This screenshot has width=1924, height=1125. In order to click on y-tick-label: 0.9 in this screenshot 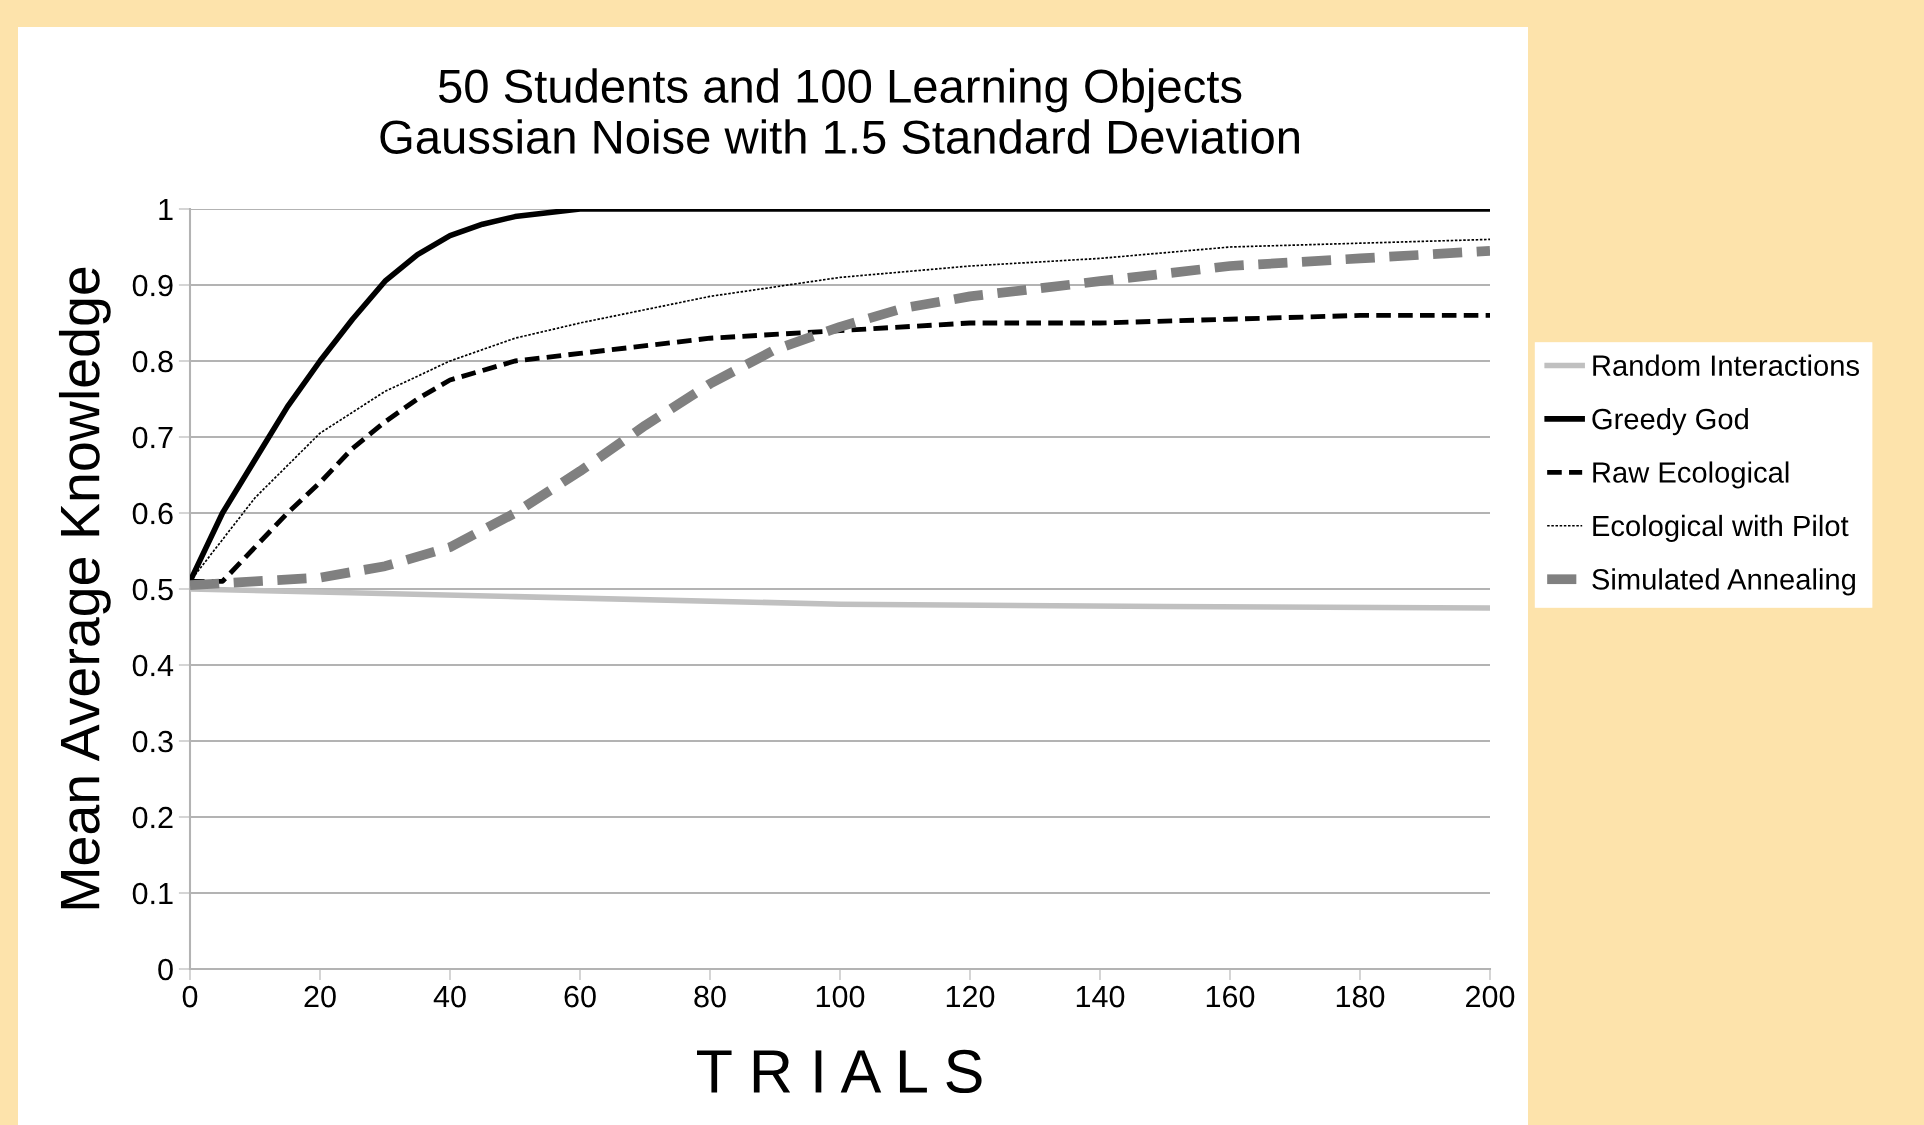, I will do `click(152, 285)`.